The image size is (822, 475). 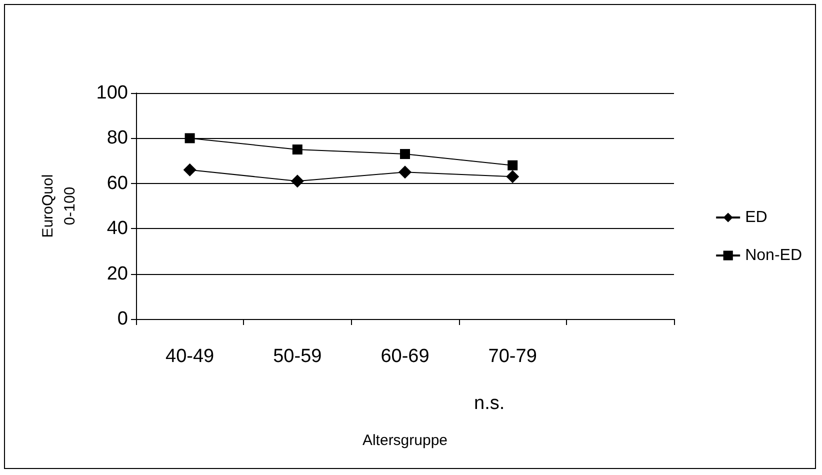 What do you see at coordinates (117, 229) in the screenshot?
I see `y-tick-label: 40` at bounding box center [117, 229].